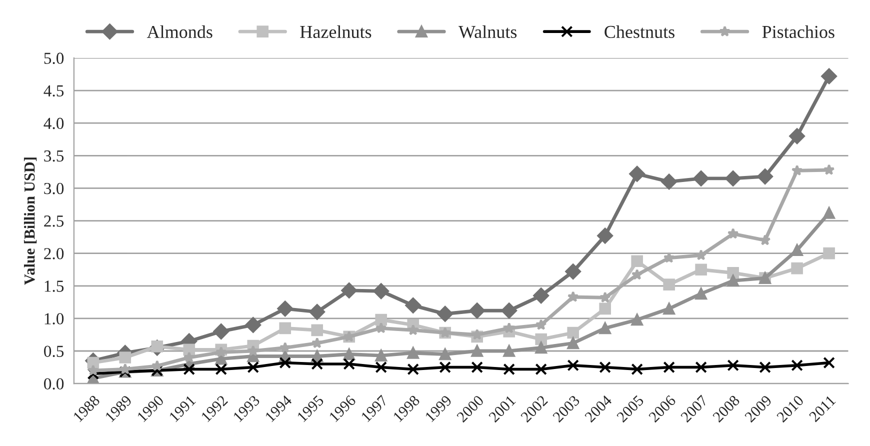  Describe the element at coordinates (54, 318) in the screenshot. I see `y-tick-label: 1.0` at that location.